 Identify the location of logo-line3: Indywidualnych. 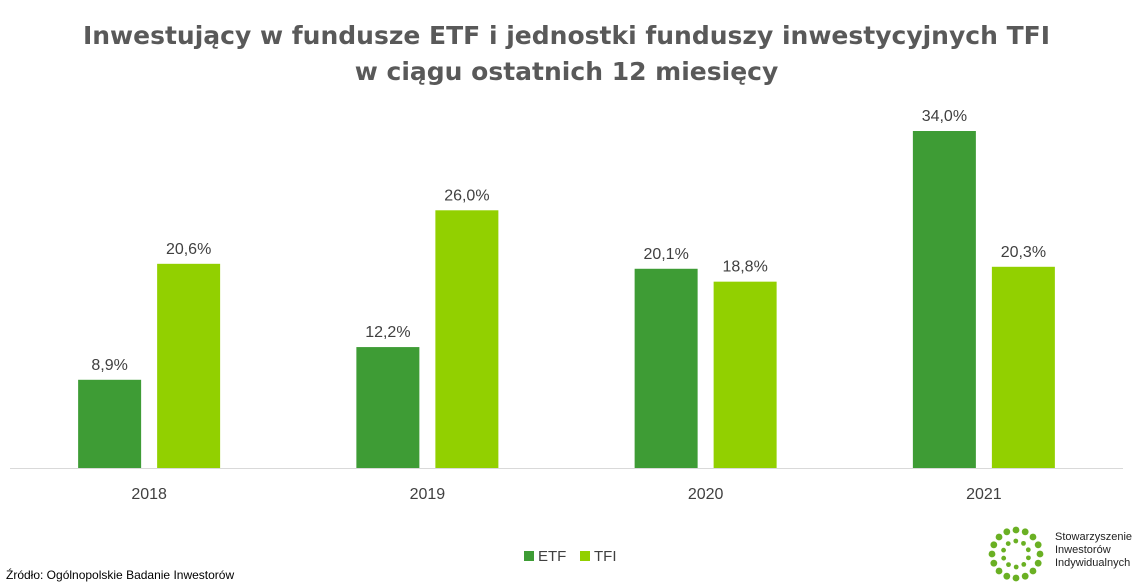
(1093, 563).